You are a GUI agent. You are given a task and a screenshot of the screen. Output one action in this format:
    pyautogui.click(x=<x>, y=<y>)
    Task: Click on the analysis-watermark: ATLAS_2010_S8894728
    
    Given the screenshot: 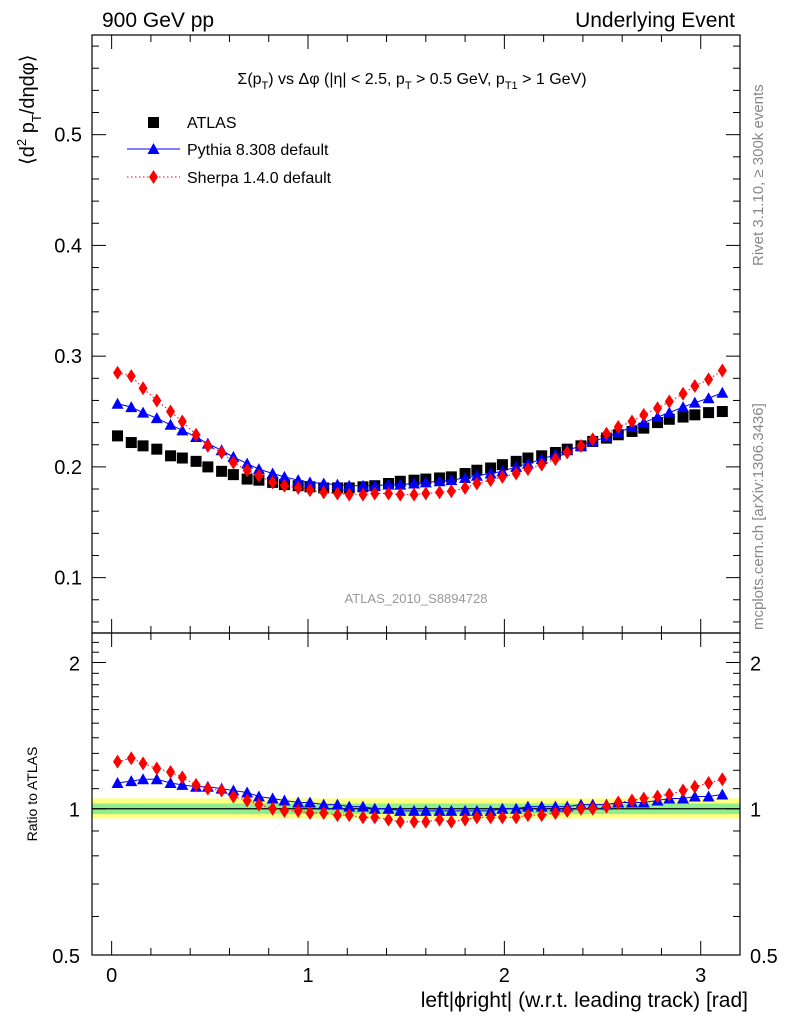 What is the action you would take?
    pyautogui.click(x=416, y=598)
    